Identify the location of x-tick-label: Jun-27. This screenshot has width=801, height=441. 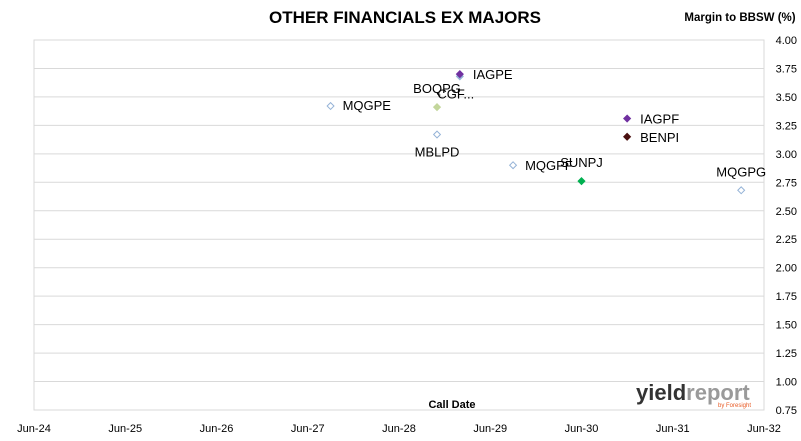
(308, 429).